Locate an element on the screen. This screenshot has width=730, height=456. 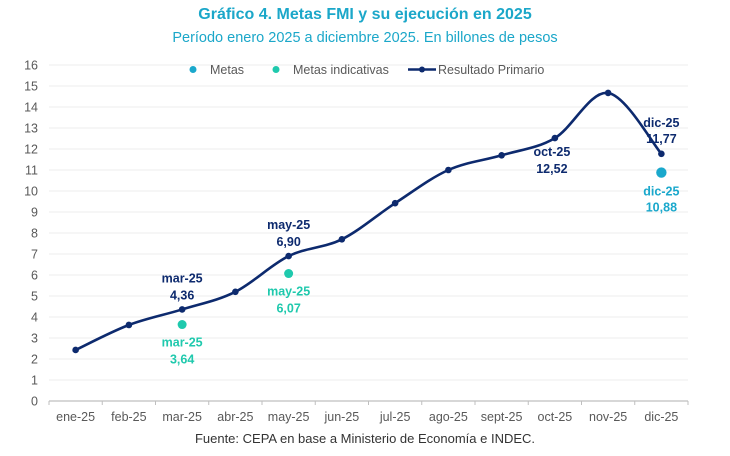
y-tick-label: 16 is located at coordinates (31, 66).